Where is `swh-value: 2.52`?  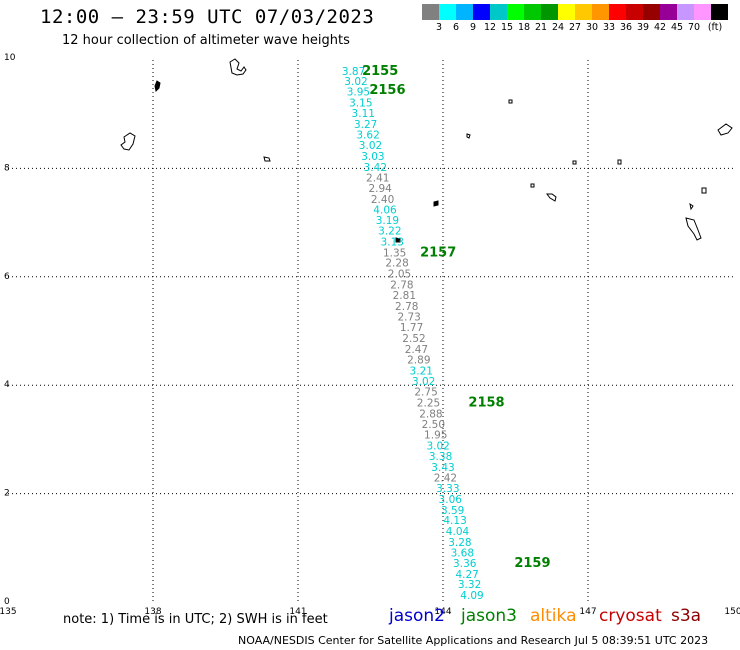 swh-value: 2.52 is located at coordinates (413, 339).